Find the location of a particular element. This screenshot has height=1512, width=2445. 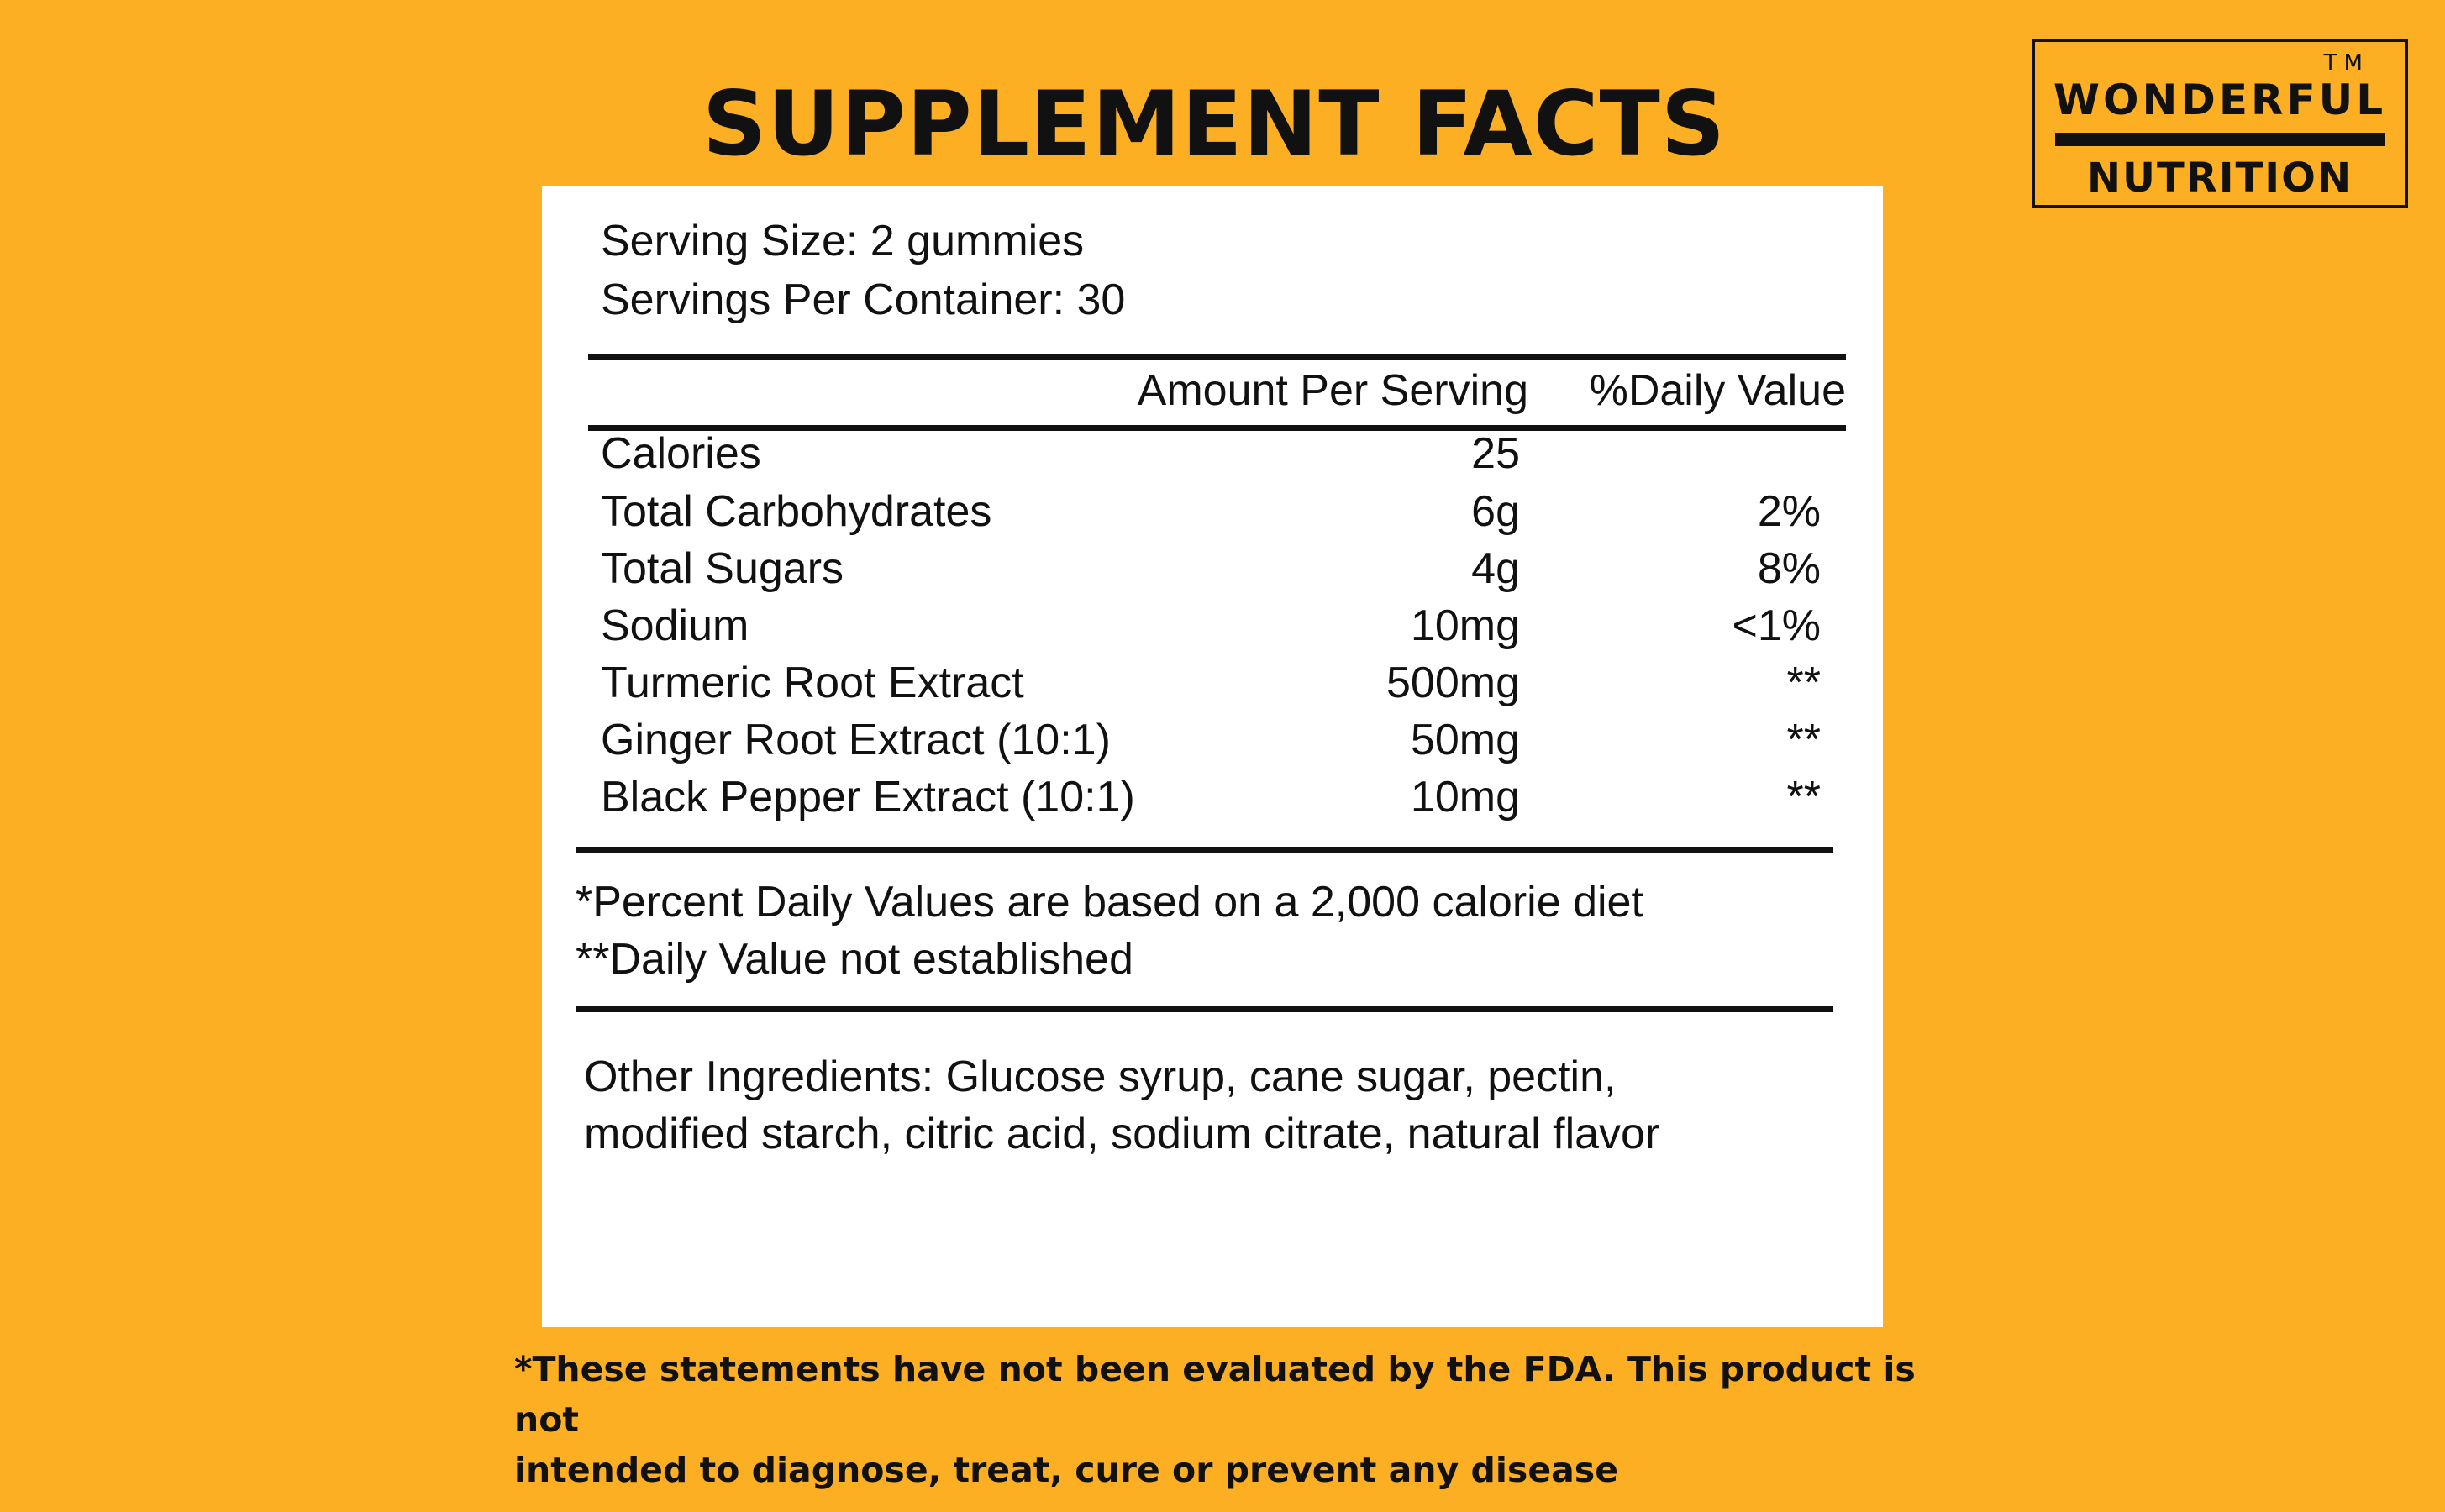

nutrient-name: Calories is located at coordinates (681, 453).